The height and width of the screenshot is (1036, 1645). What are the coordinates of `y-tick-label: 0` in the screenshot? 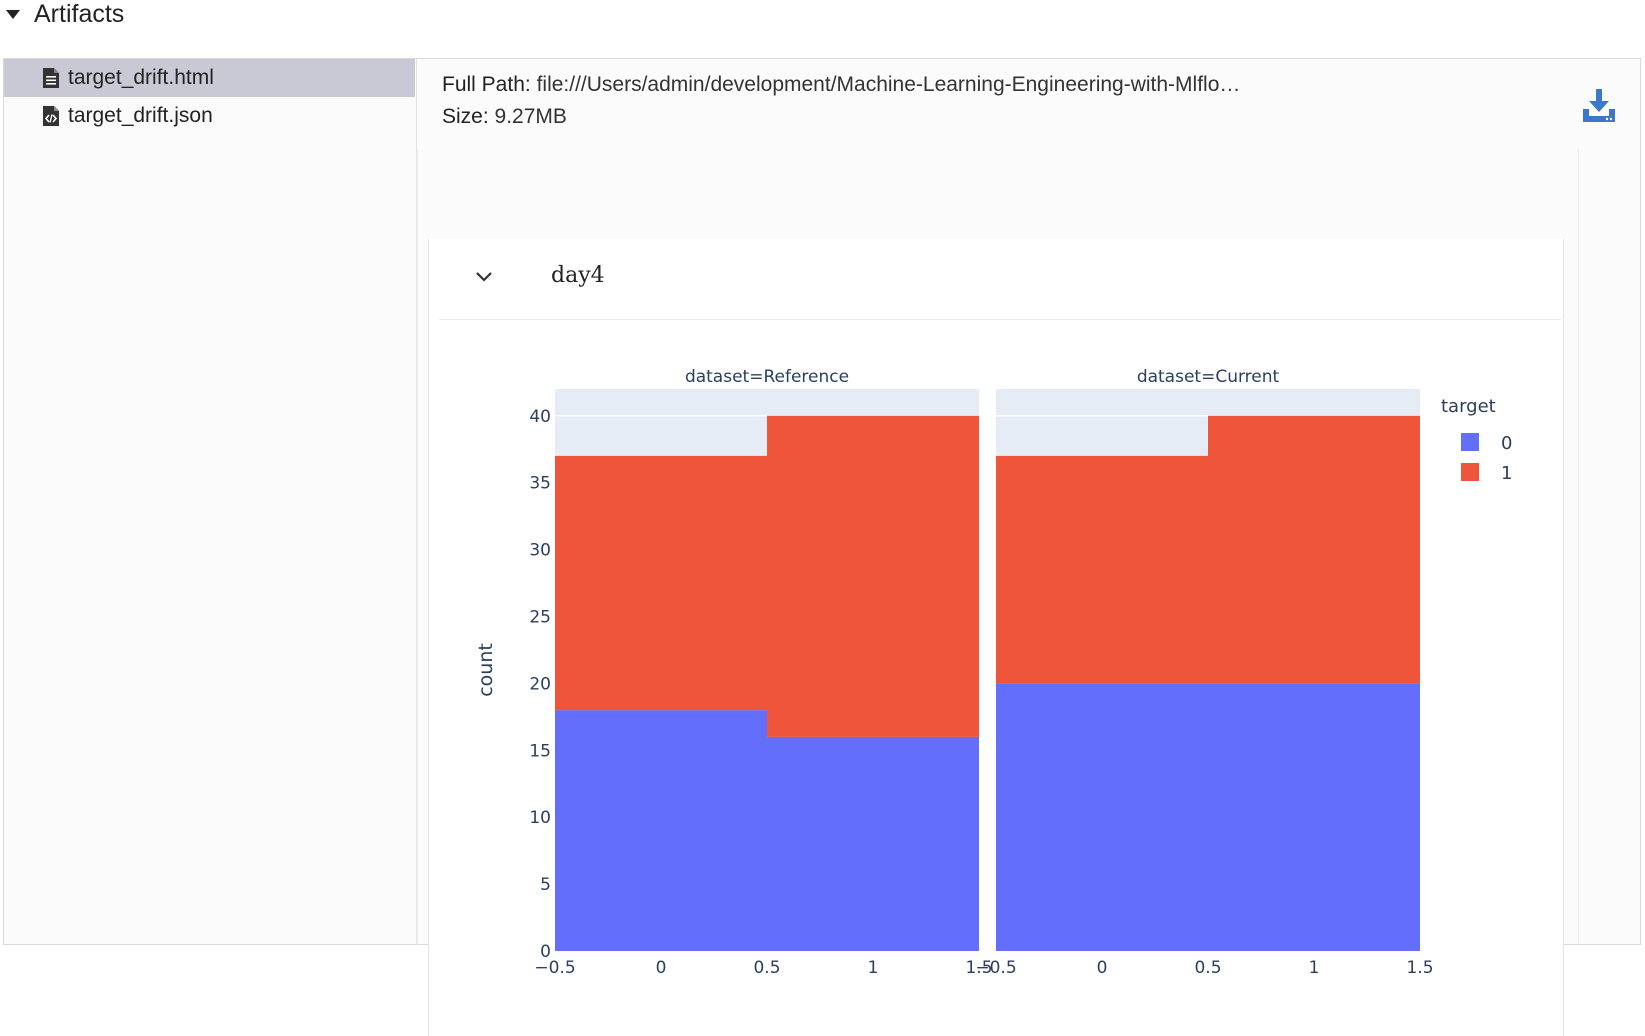 It's located at (545, 952).